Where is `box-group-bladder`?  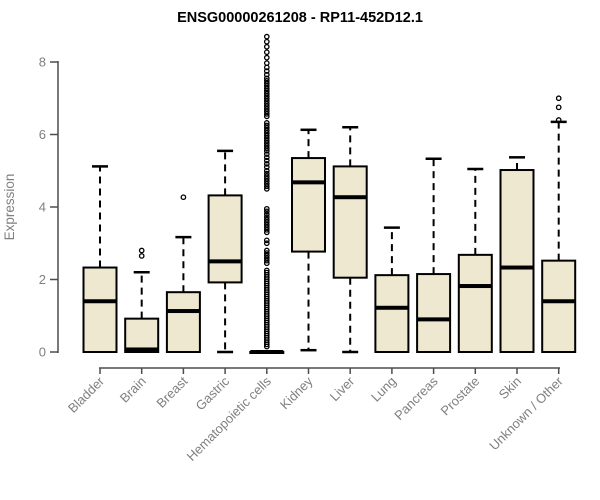
box-group-bladder is located at coordinates (100, 259).